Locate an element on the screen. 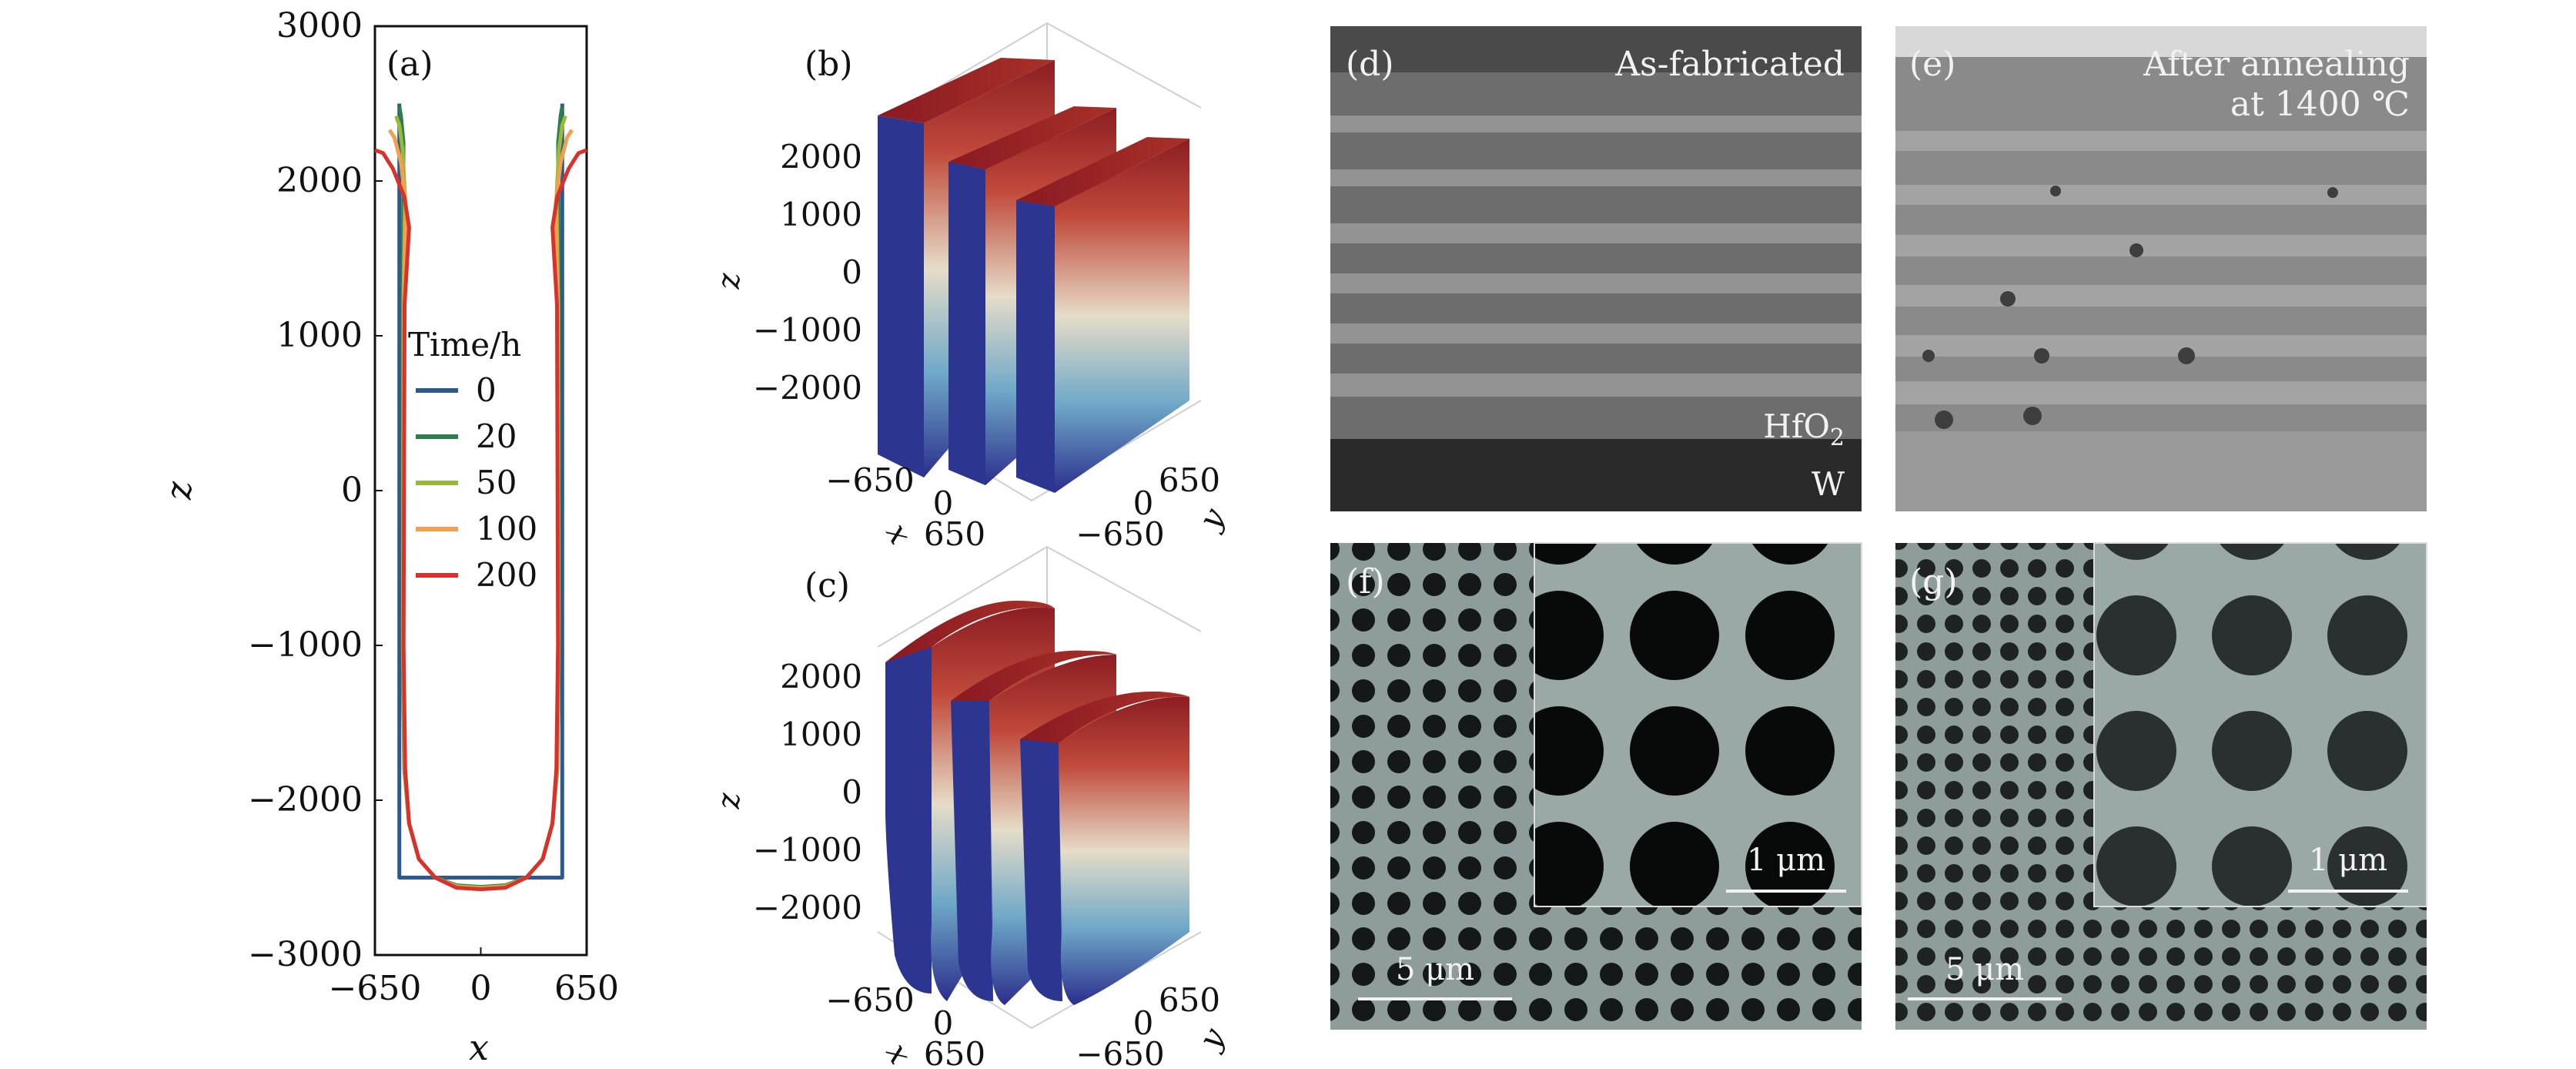  image-caption-e-line1: After annealing is located at coordinates (2276, 64).